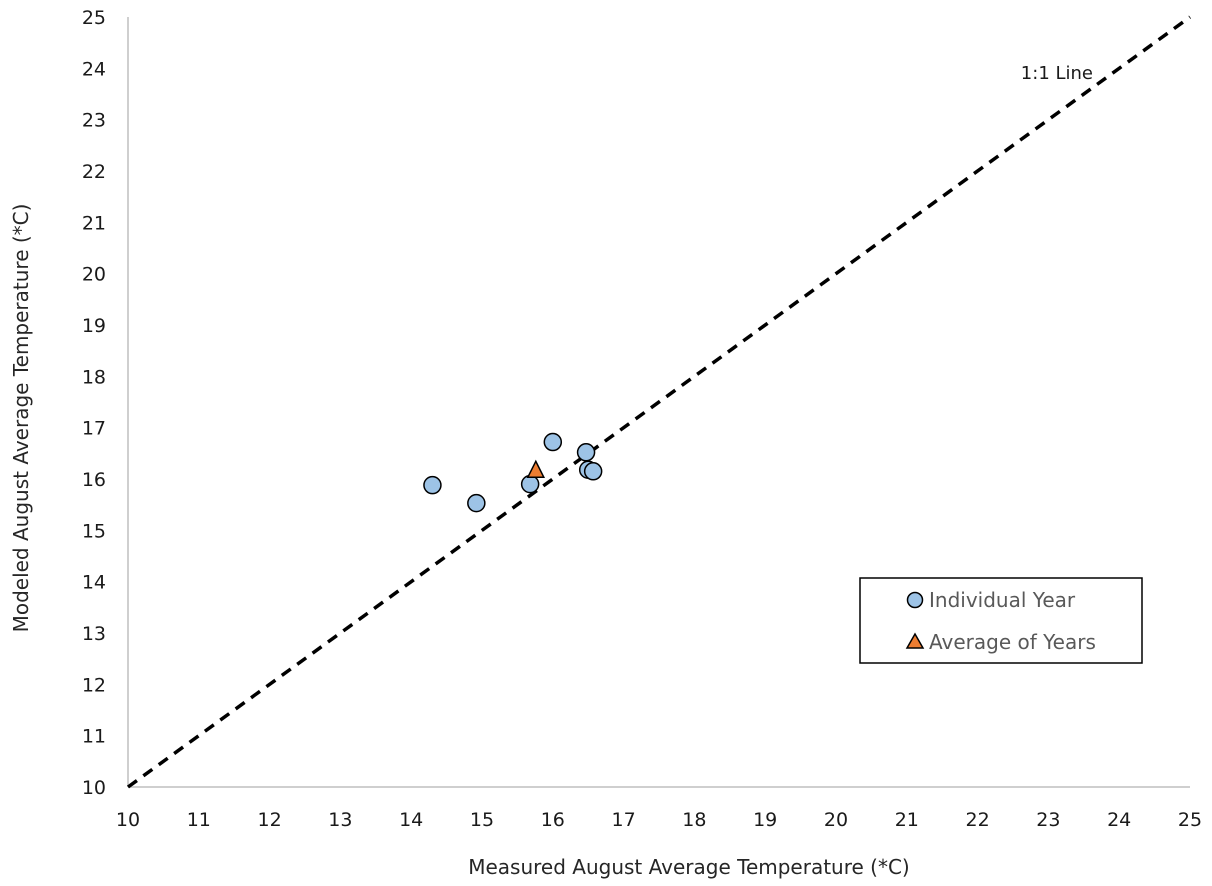 This screenshot has width=1212, height=886. What do you see at coordinates (128, 820) in the screenshot?
I see `x-tick-label: 10` at bounding box center [128, 820].